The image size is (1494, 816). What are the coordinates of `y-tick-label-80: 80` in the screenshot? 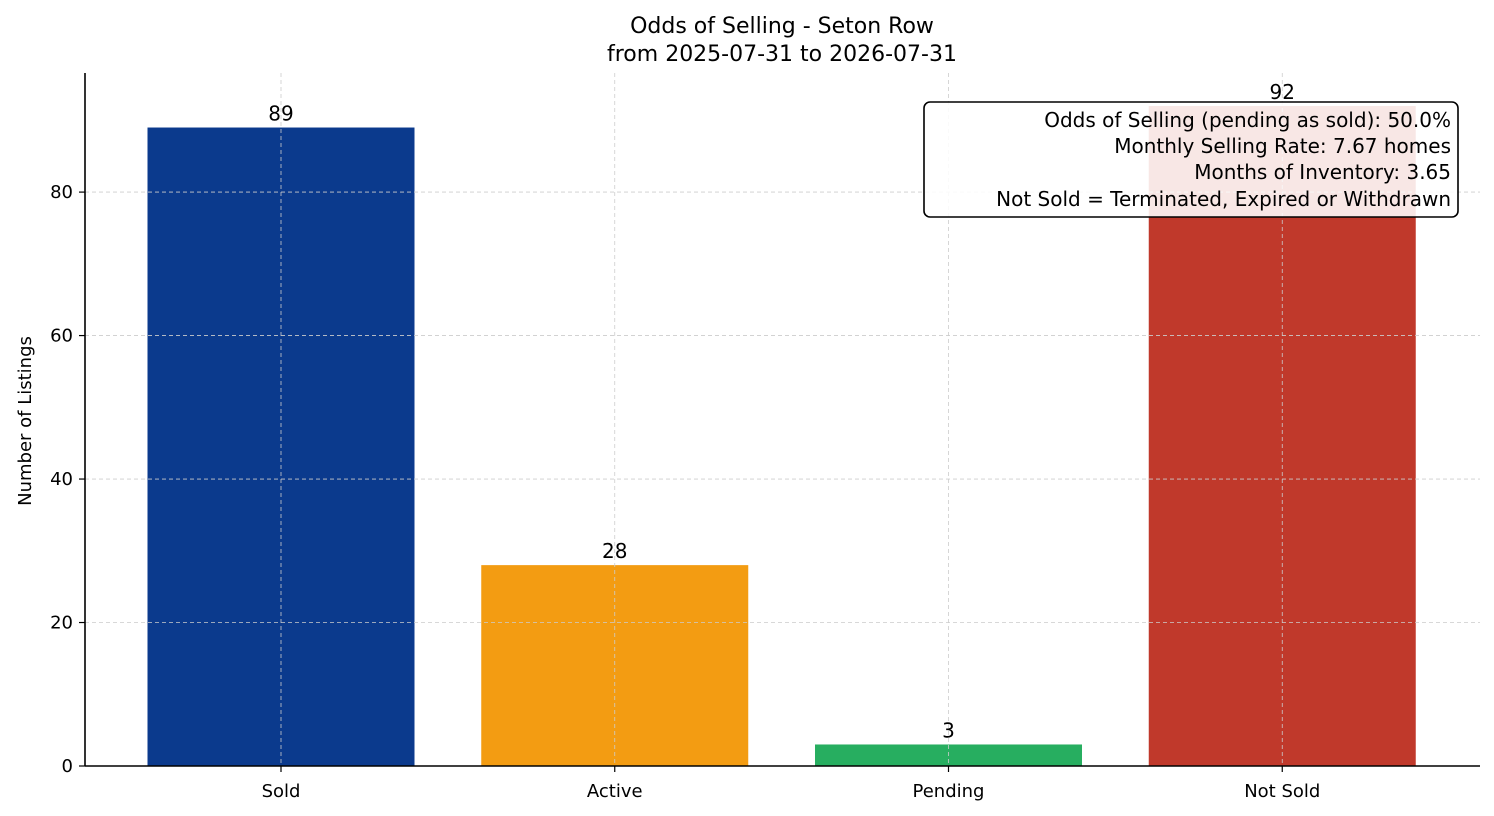 It's located at (61, 192).